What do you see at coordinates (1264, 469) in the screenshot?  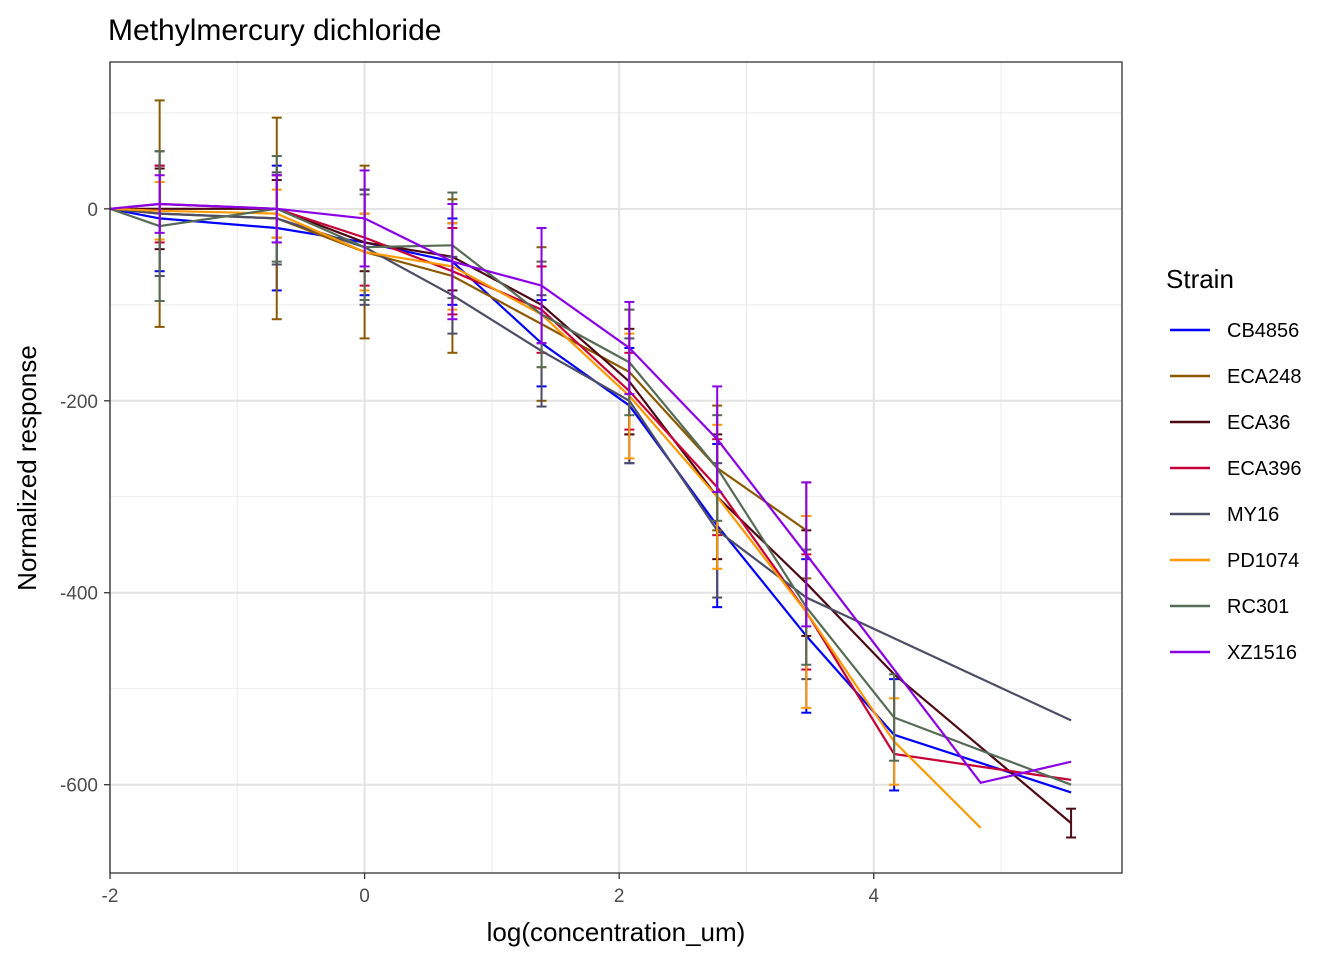 I see `legend-label: ECA396` at bounding box center [1264, 469].